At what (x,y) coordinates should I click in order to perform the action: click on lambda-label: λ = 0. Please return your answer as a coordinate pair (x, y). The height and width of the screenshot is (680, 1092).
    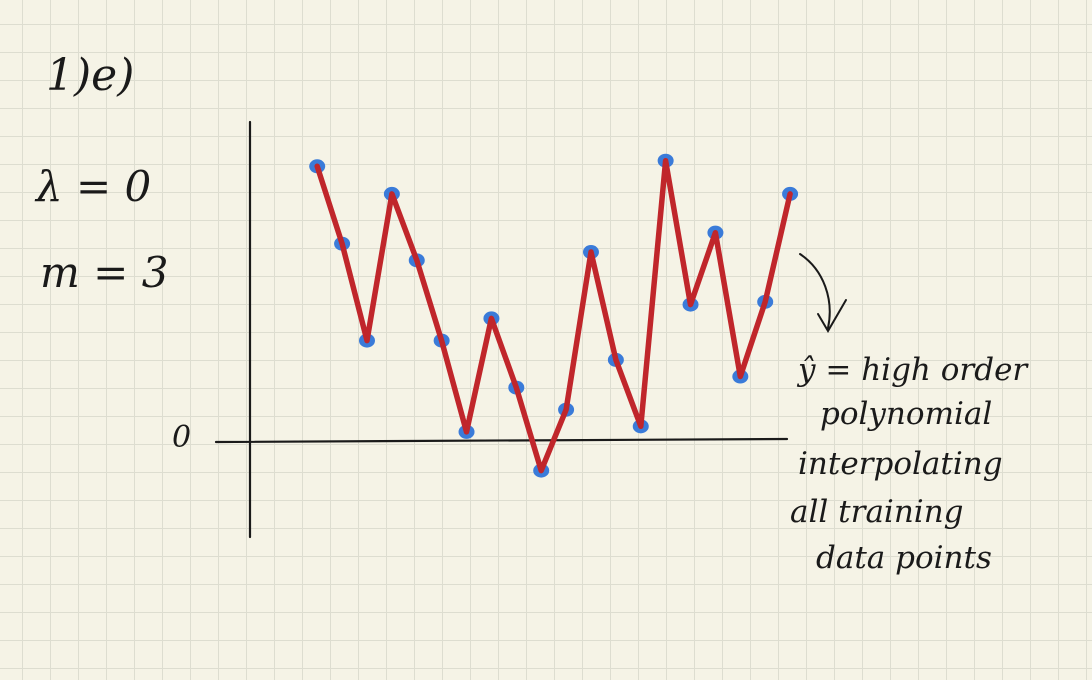
    Looking at the image, I should click on (94, 186).